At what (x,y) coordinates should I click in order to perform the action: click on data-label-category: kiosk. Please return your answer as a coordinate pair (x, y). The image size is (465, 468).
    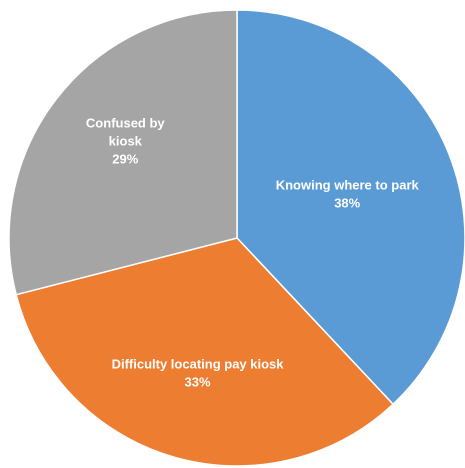
    Looking at the image, I should click on (126, 140).